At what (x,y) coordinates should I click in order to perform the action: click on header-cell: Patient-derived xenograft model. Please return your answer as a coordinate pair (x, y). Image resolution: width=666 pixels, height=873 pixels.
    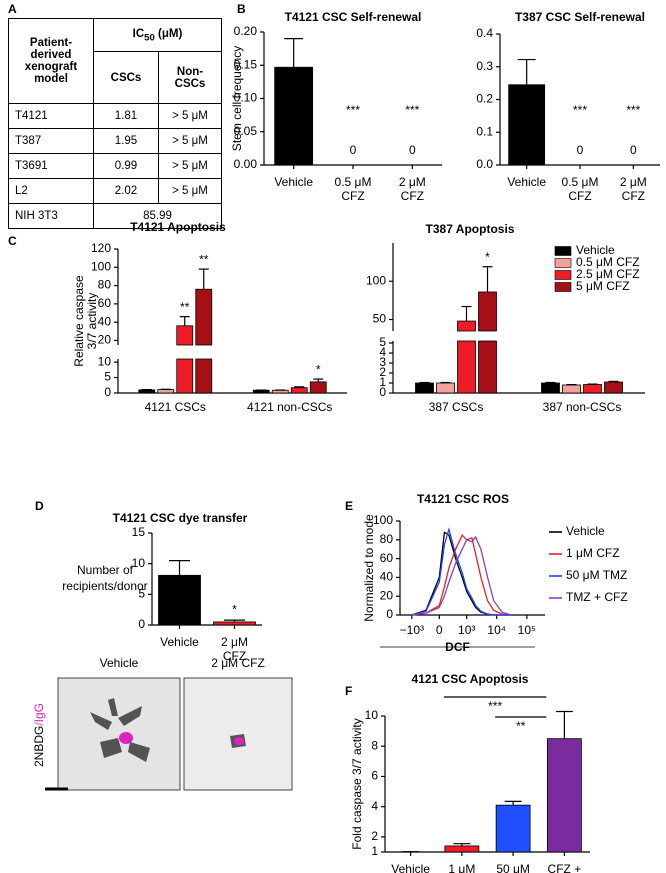
    Looking at the image, I should click on (51, 61).